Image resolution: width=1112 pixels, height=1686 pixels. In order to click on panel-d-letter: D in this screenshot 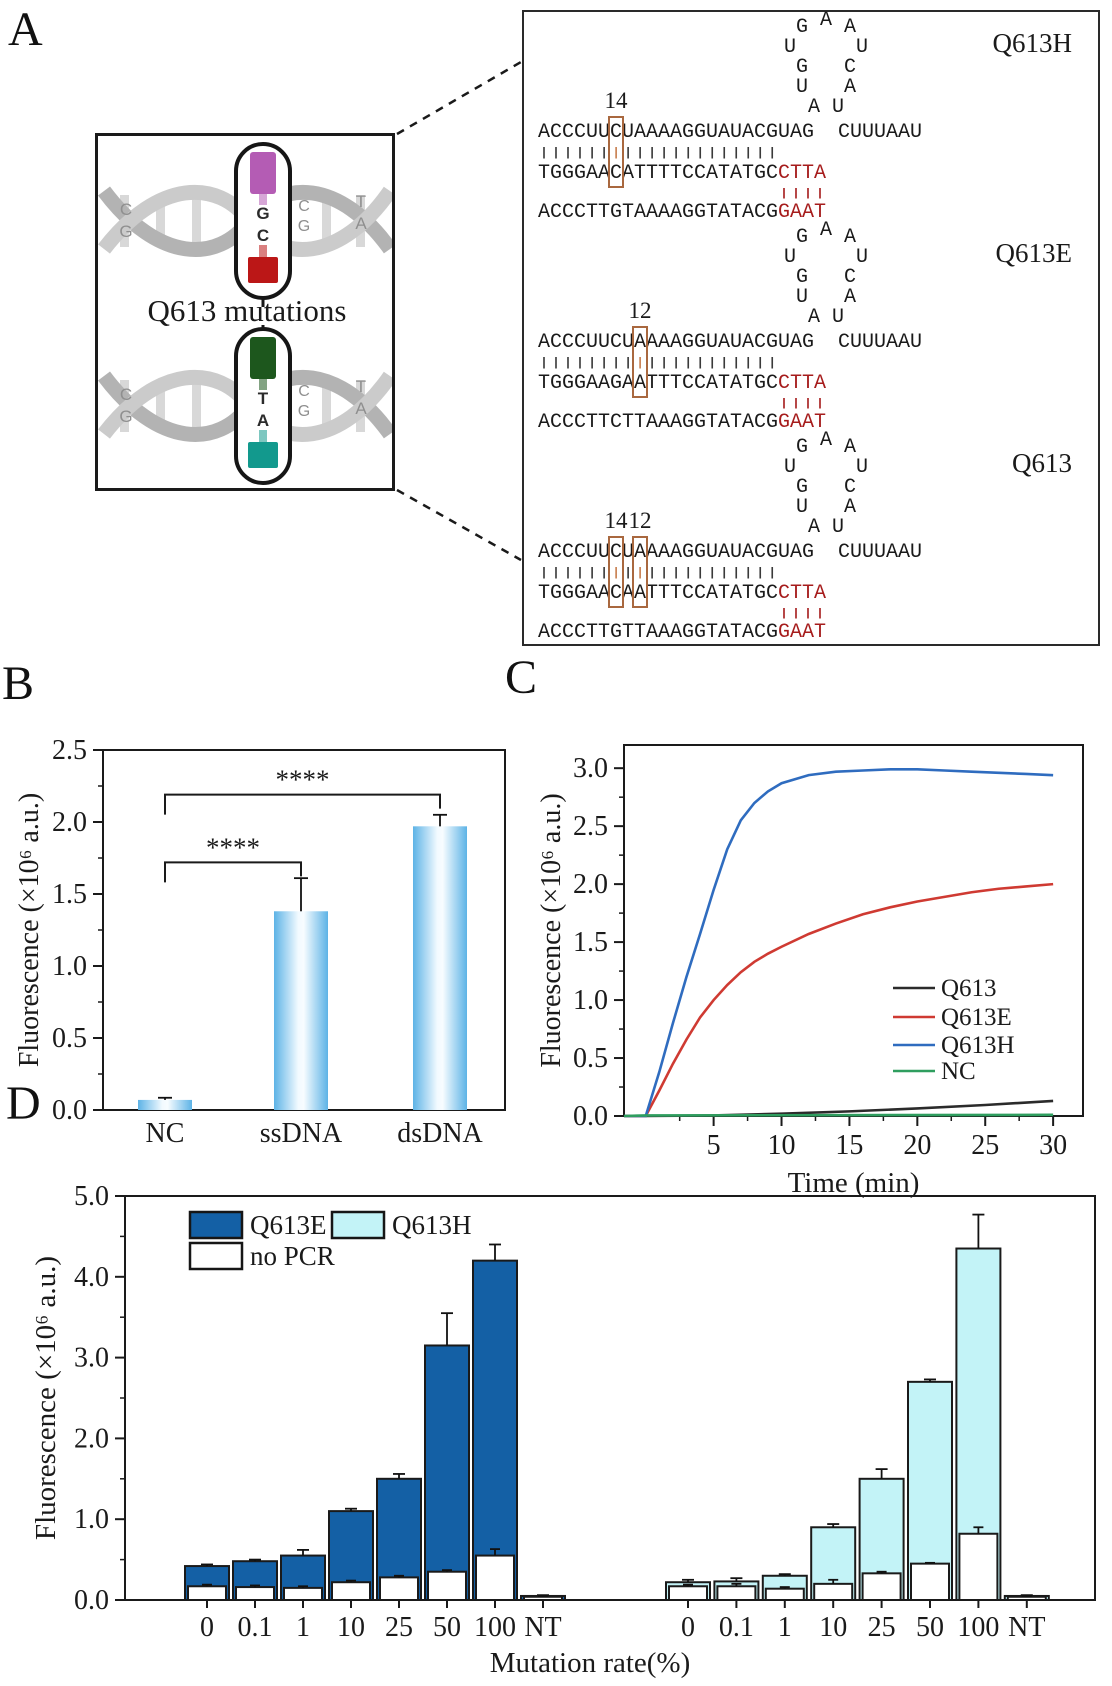, I will do `click(23, 1103)`.